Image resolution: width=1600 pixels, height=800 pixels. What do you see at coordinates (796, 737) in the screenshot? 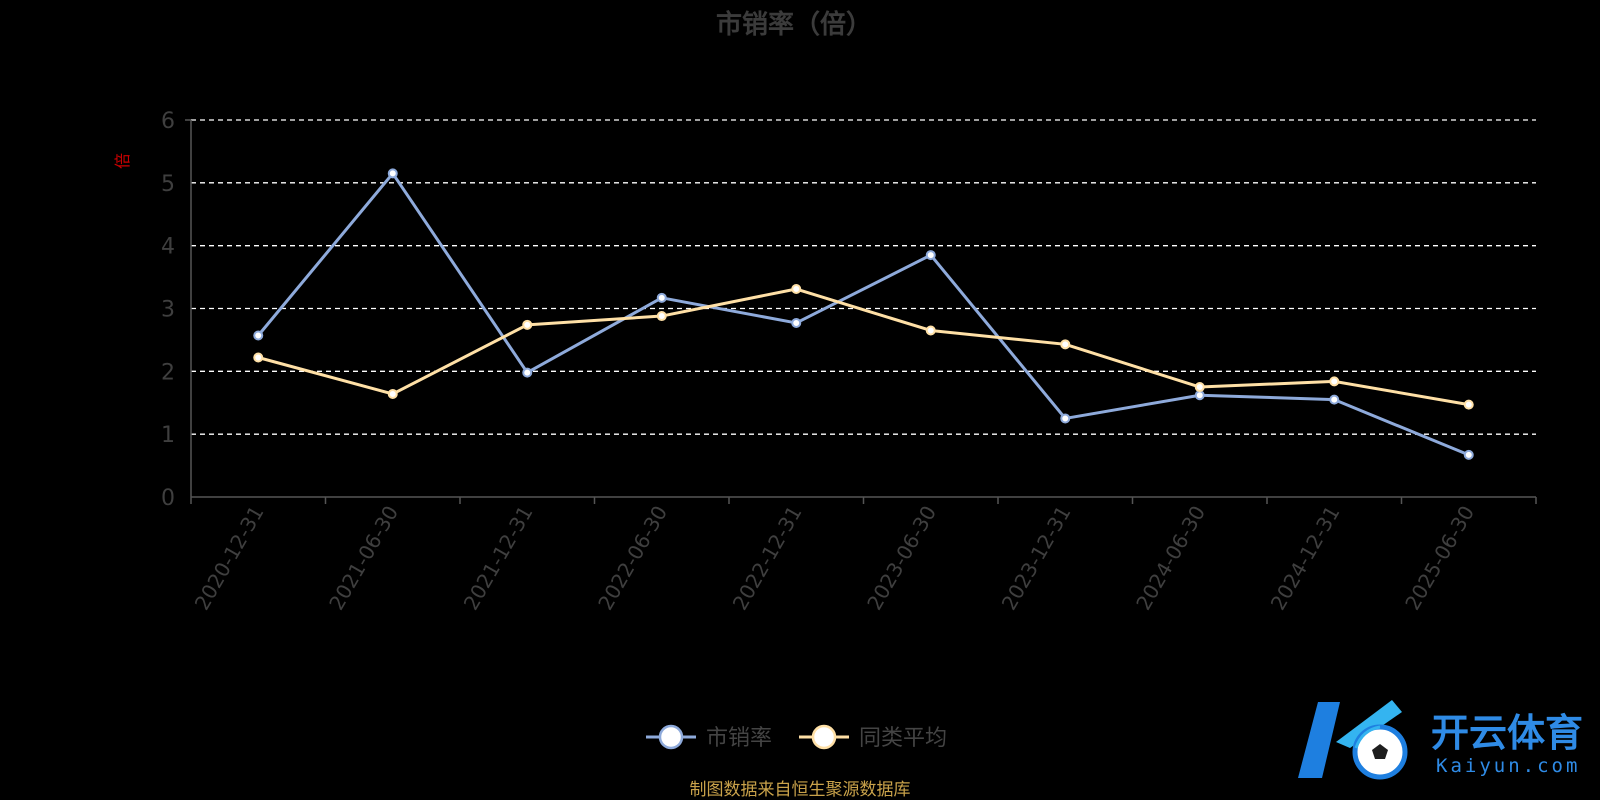
I see `legend: 市销率 同类平均` at bounding box center [796, 737].